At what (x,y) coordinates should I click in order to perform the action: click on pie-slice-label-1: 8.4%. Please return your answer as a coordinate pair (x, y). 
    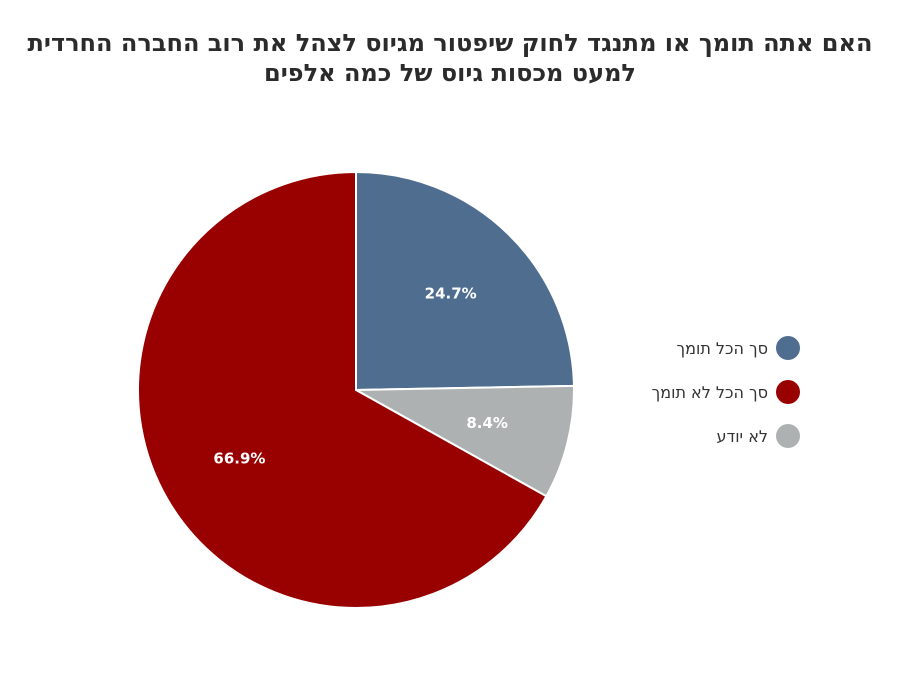
    Looking at the image, I should click on (487, 423).